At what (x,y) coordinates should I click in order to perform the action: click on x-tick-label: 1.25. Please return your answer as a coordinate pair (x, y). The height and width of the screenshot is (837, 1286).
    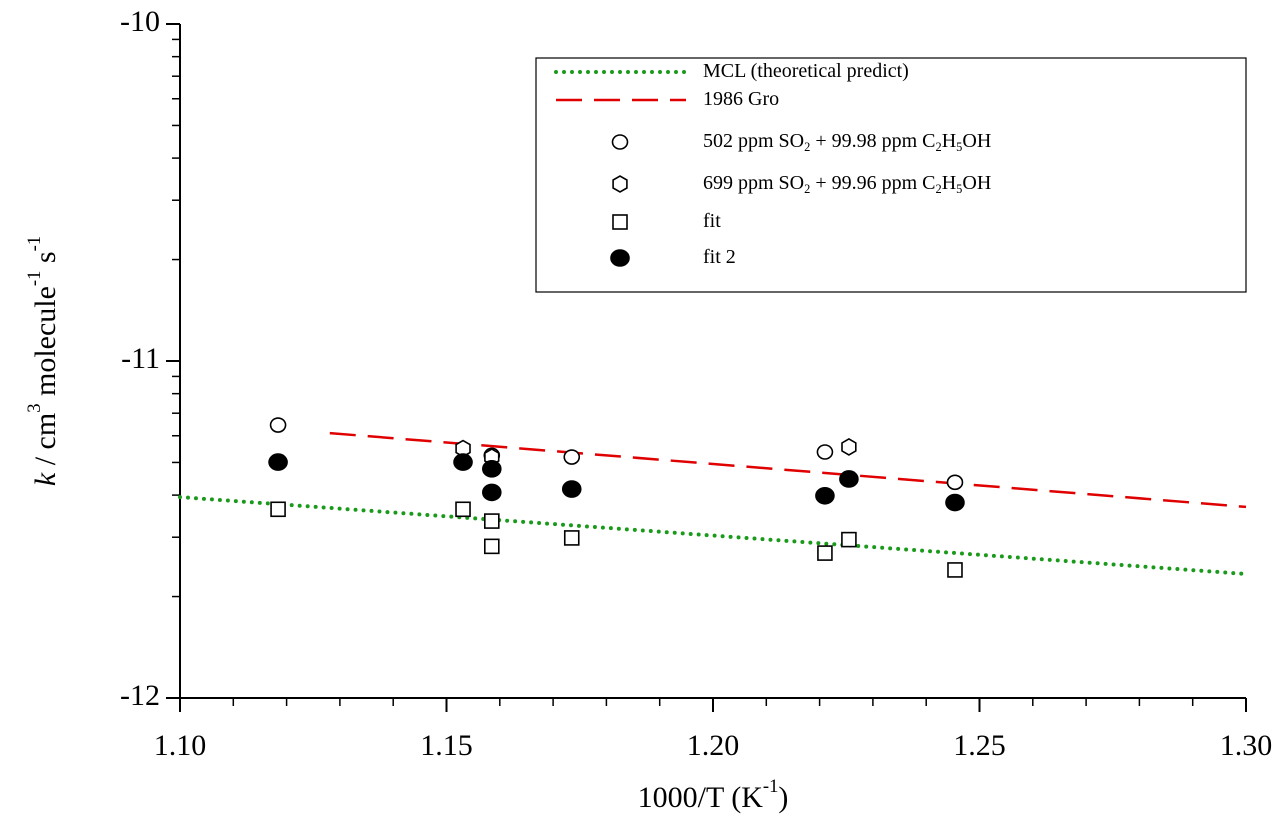
    Looking at the image, I should click on (979, 745).